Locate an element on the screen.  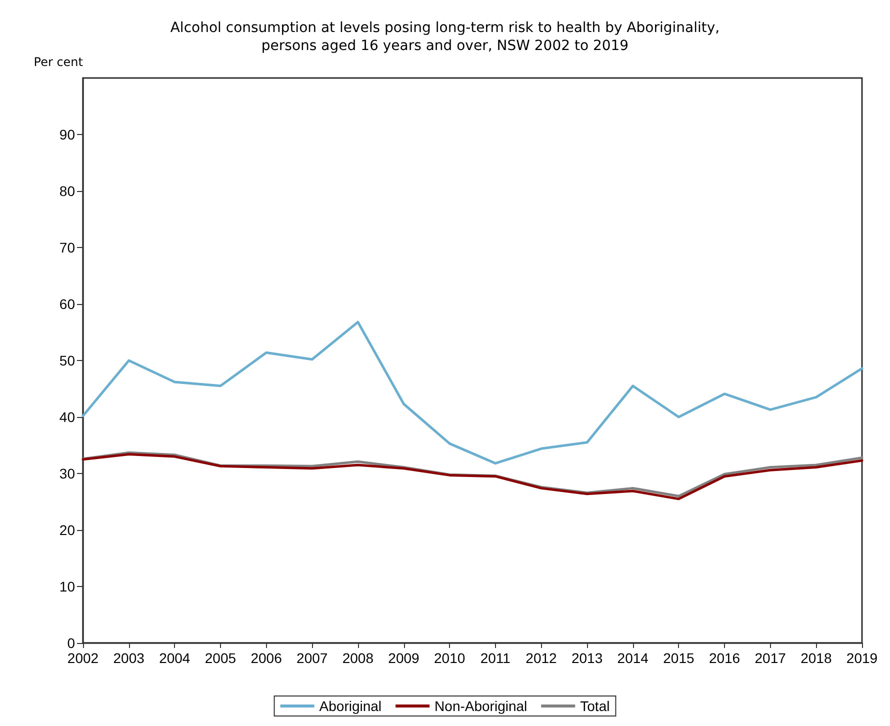
x-tick-label: 2008 is located at coordinates (358, 658).